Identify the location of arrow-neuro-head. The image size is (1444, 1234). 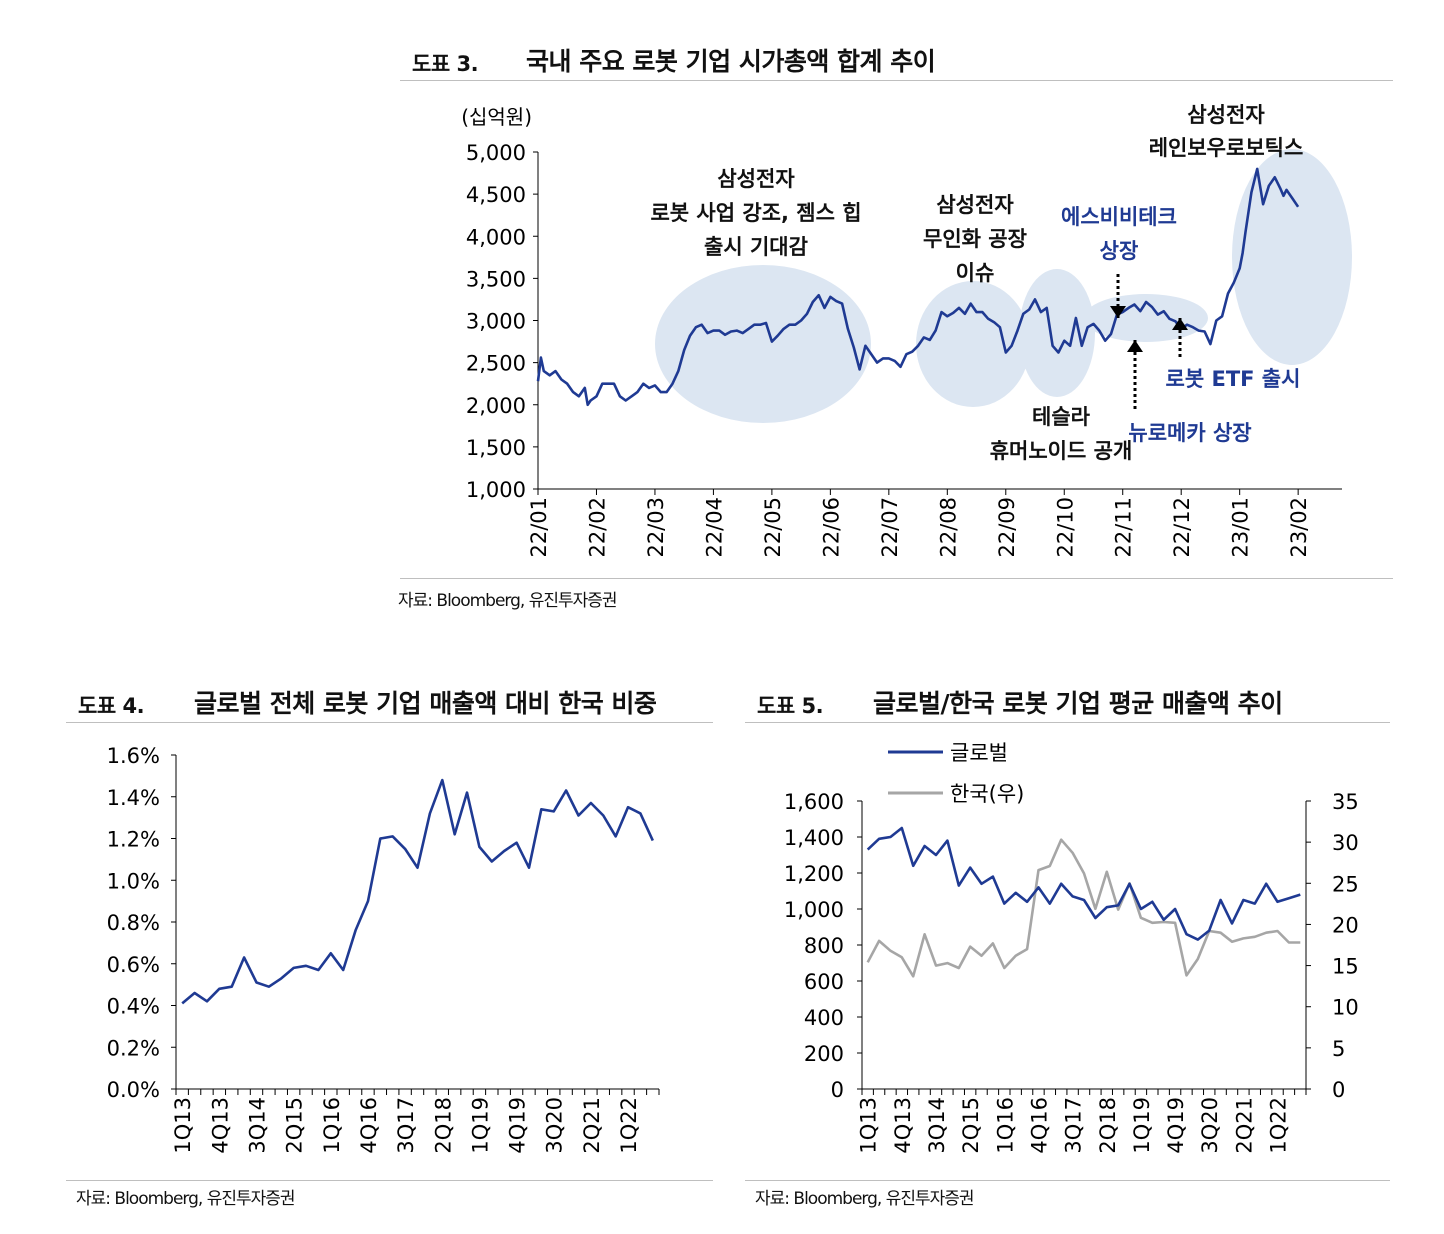
(1135, 346).